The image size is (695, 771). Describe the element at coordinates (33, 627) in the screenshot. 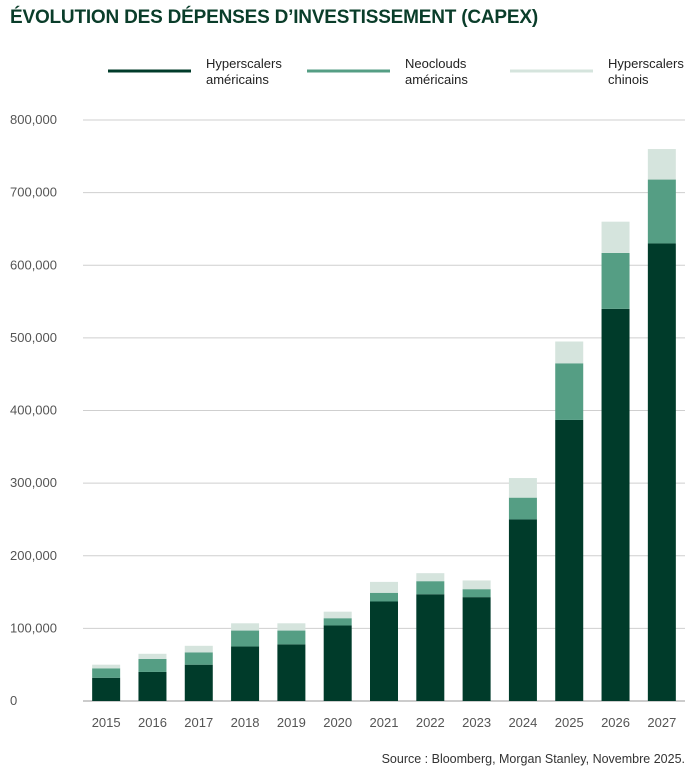

I see `y-tick-label: 100,000` at that location.